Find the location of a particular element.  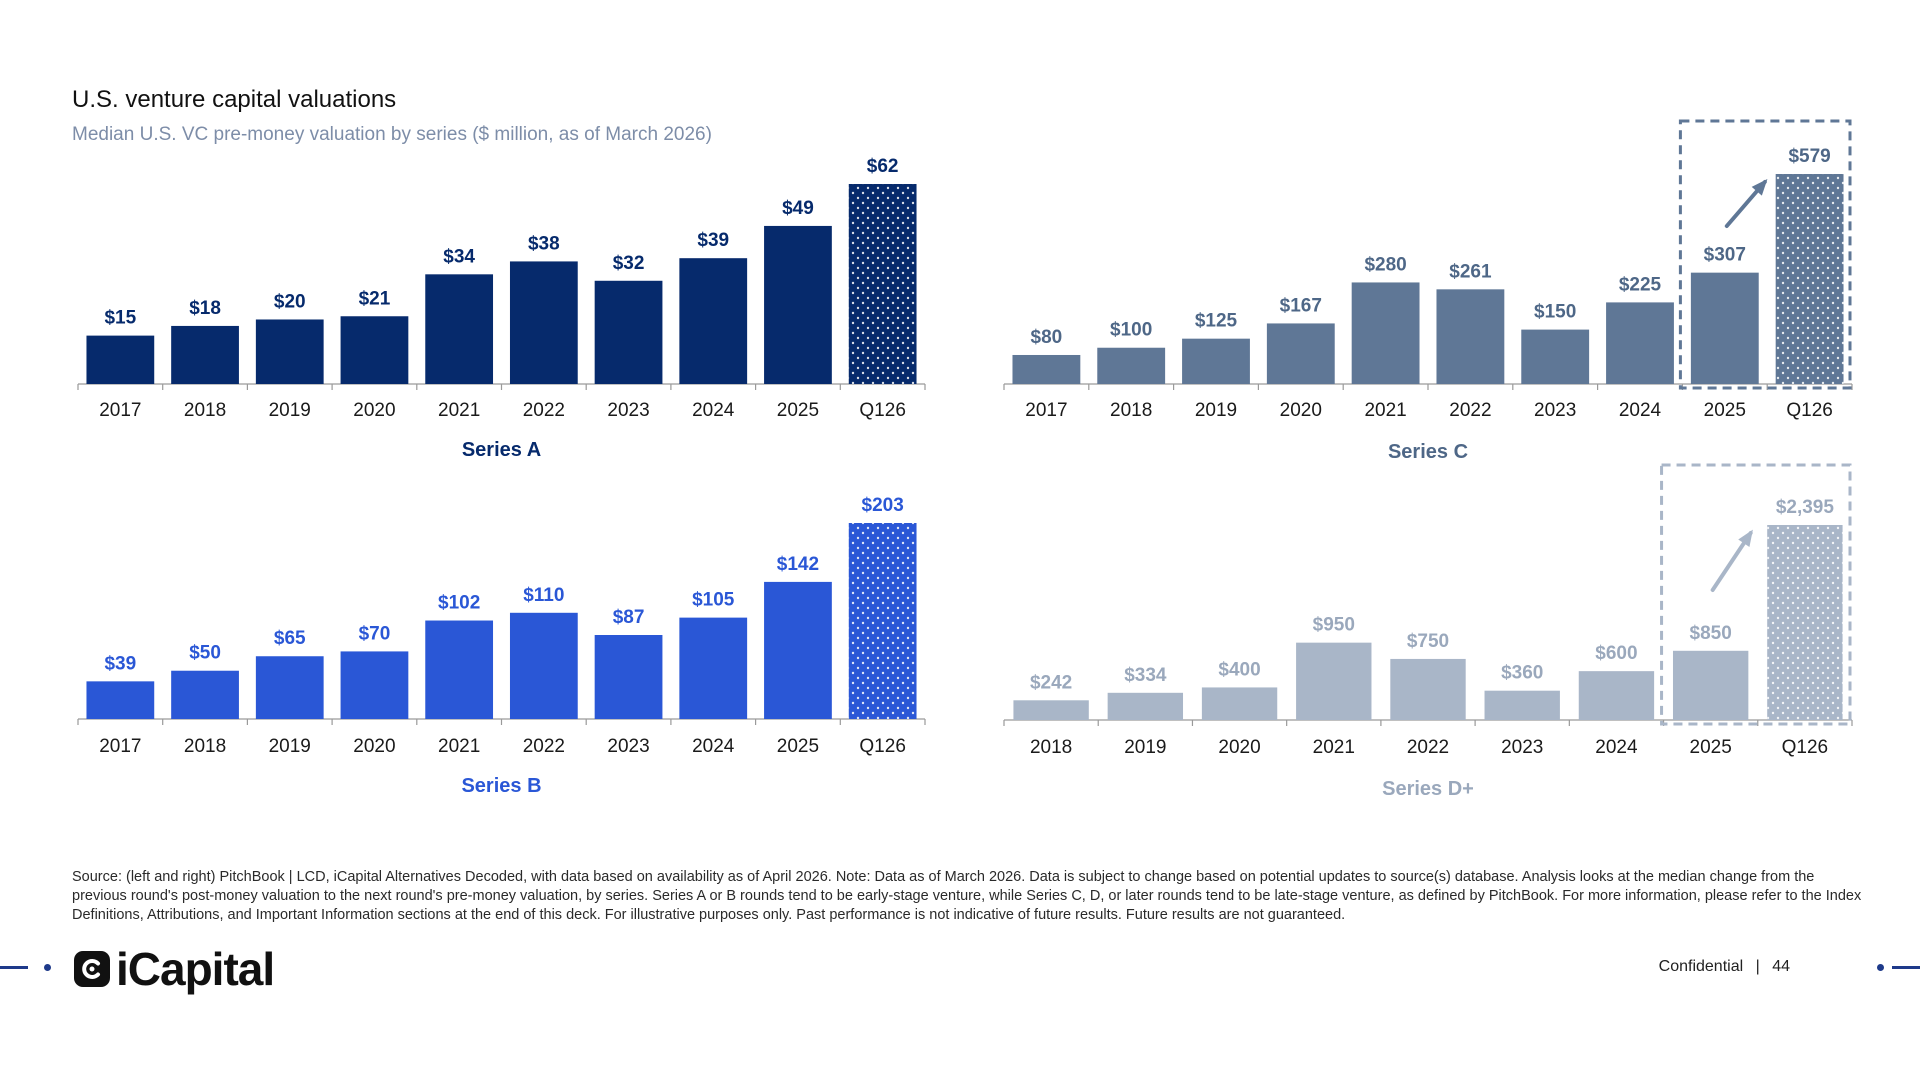

series-b-data-label: $110 is located at coordinates (543, 595).